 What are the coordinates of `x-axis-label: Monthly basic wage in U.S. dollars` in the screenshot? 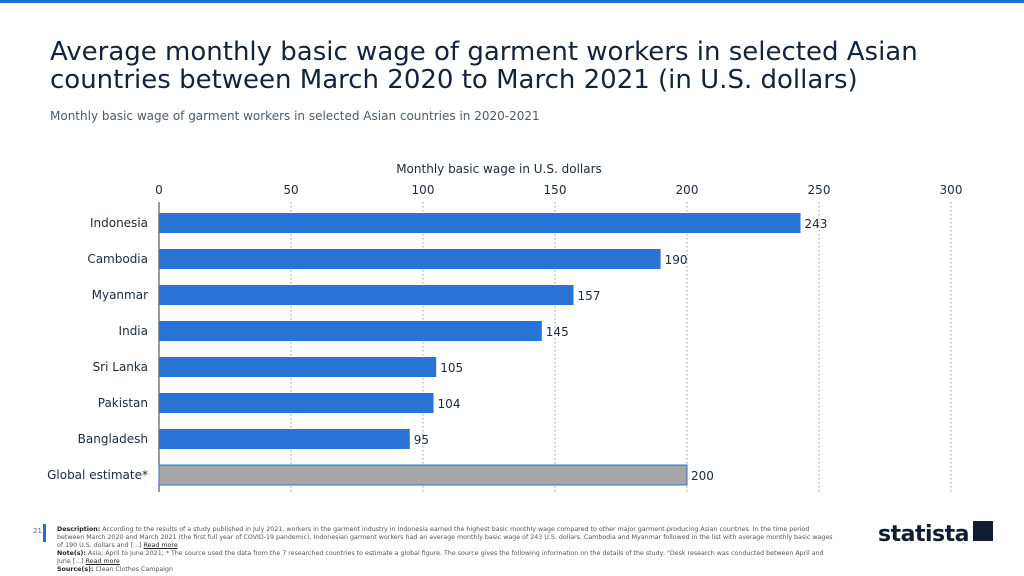 It's located at (499, 169).